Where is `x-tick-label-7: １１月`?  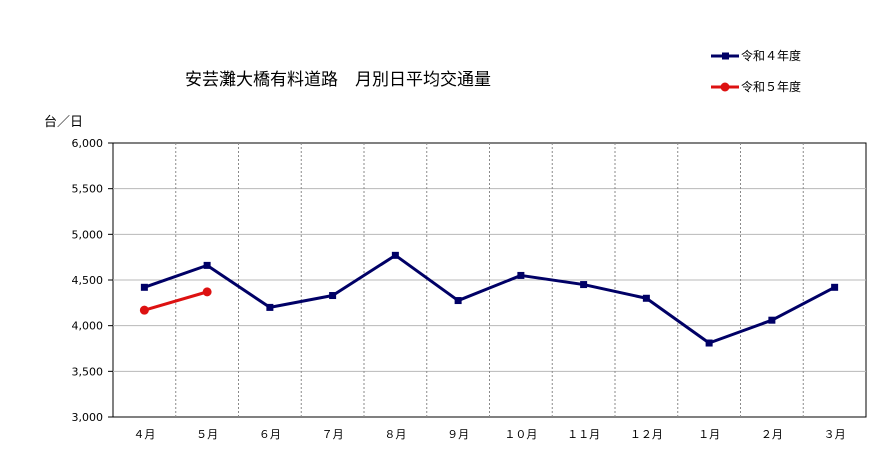 x-tick-label-7: １１月 is located at coordinates (583, 434).